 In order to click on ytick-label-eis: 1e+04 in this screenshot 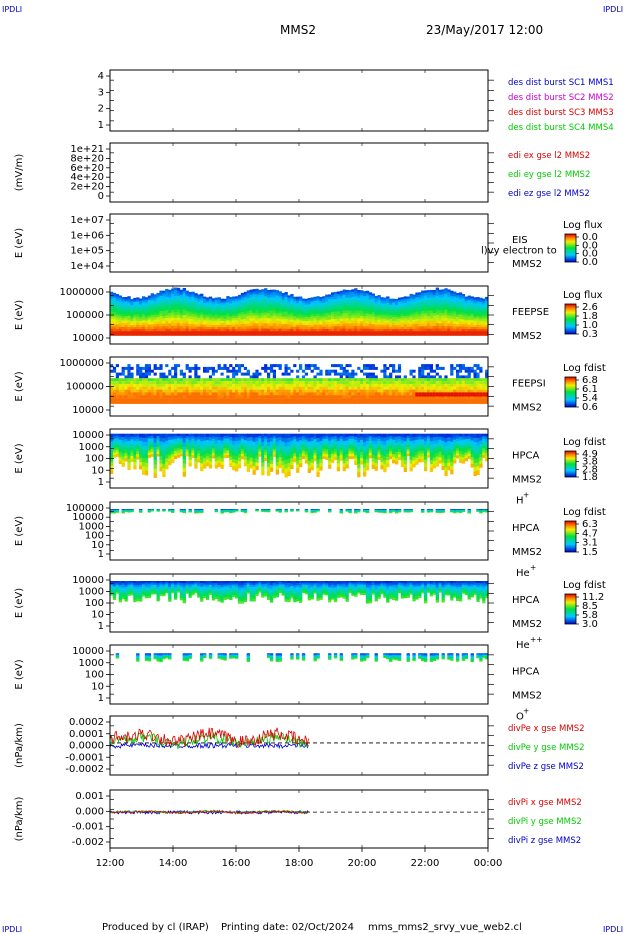, I will do `click(87, 266)`.